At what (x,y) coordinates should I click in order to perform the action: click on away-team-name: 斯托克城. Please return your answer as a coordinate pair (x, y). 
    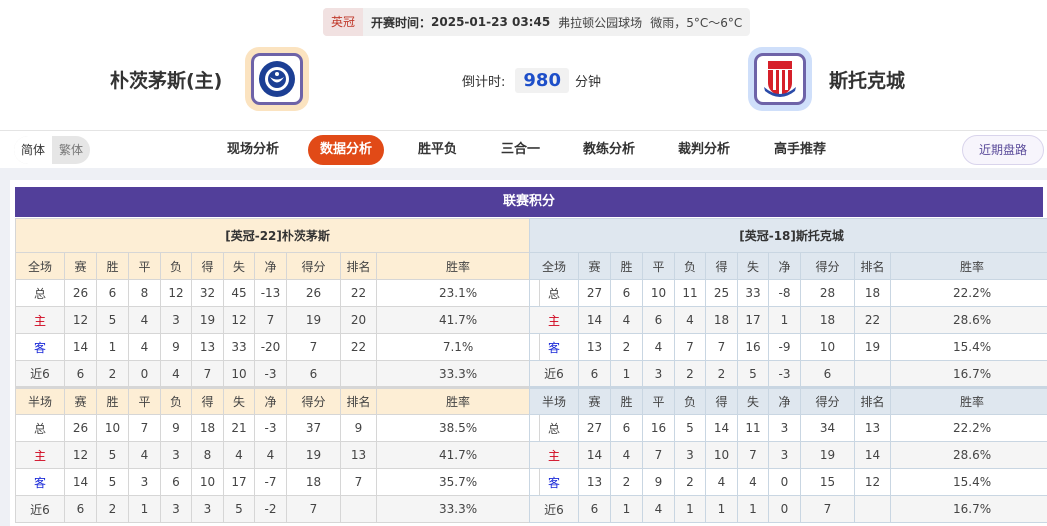
    Looking at the image, I should click on (867, 81).